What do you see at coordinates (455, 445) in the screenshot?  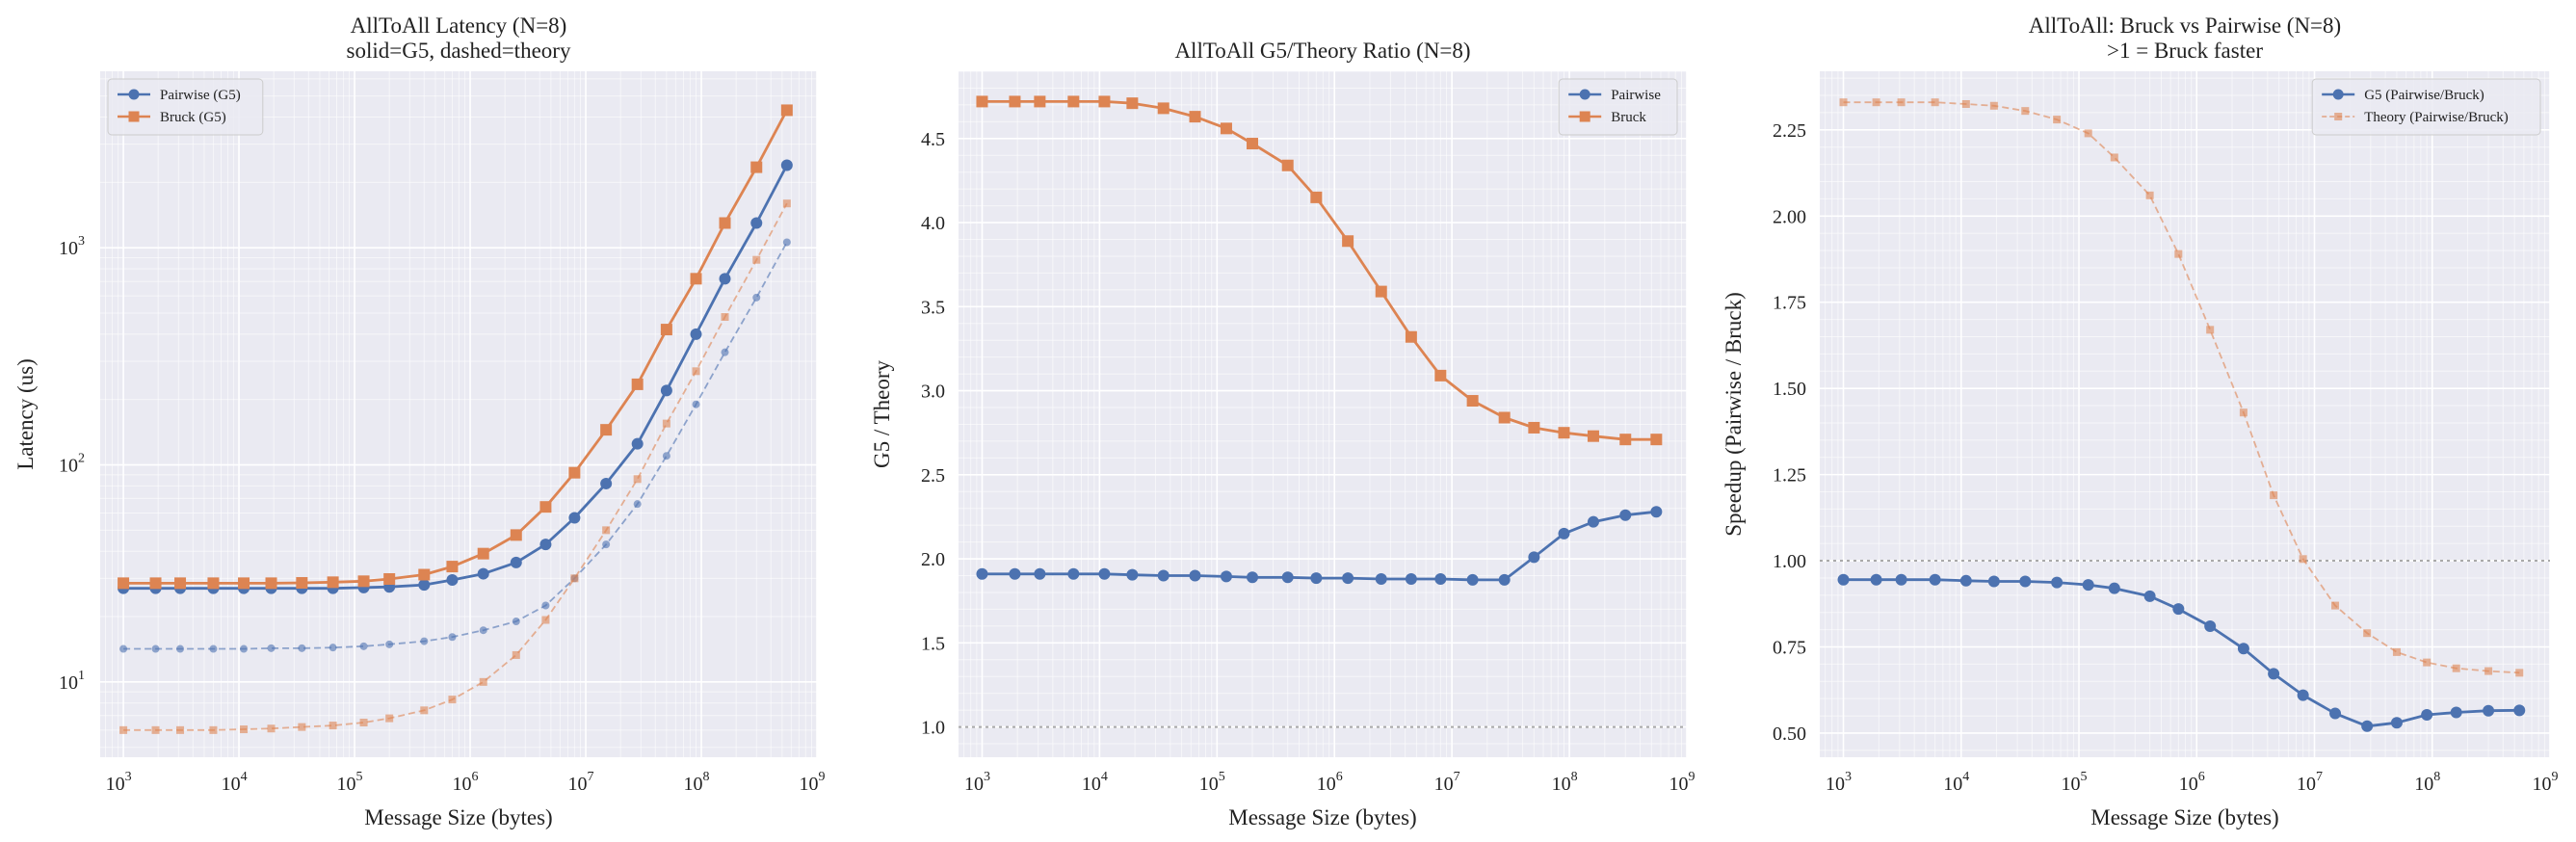 I see `series-pairwise_theory` at bounding box center [455, 445].